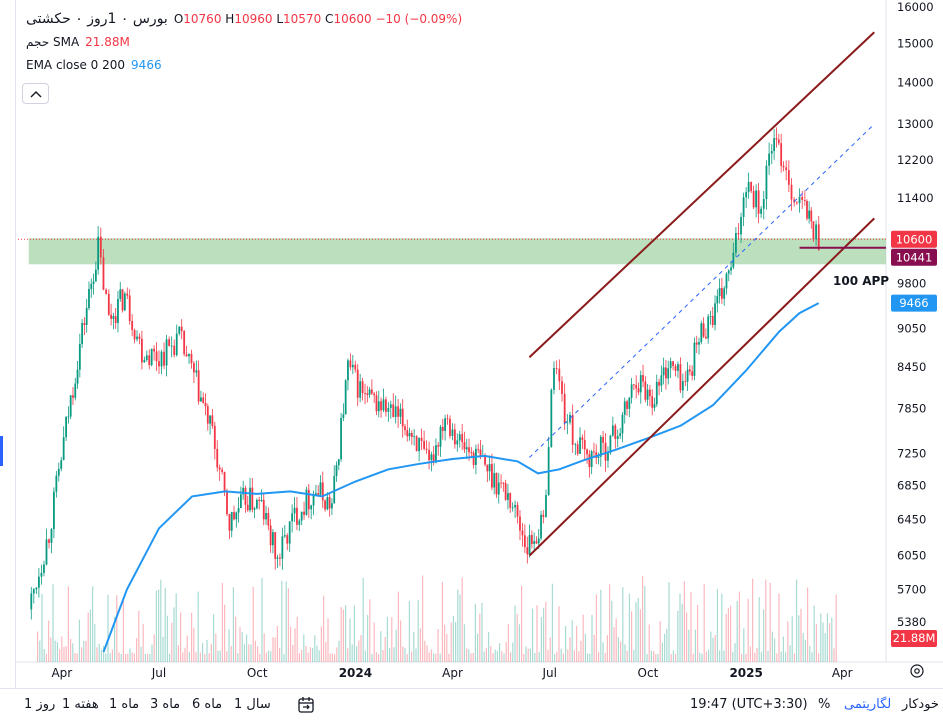 The width and height of the screenshot is (943, 721). Describe the element at coordinates (165, 704) in the screenshot. I see `timeframe-3m: ماه 3` at that location.